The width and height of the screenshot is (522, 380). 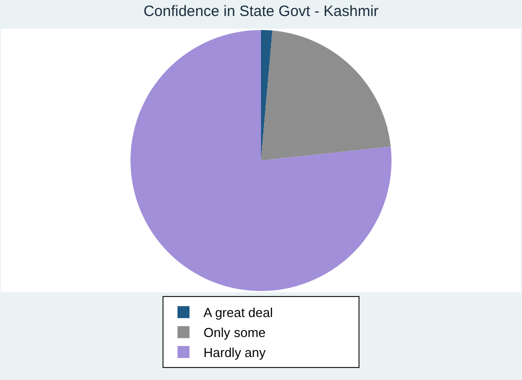 I want to click on legend-label: A great deal, so click(x=238, y=312).